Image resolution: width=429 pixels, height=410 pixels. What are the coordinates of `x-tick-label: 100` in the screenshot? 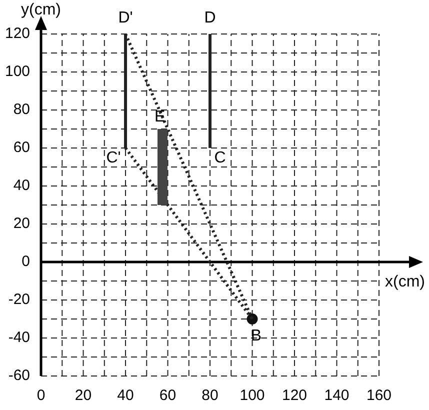 It's located at (252, 395).